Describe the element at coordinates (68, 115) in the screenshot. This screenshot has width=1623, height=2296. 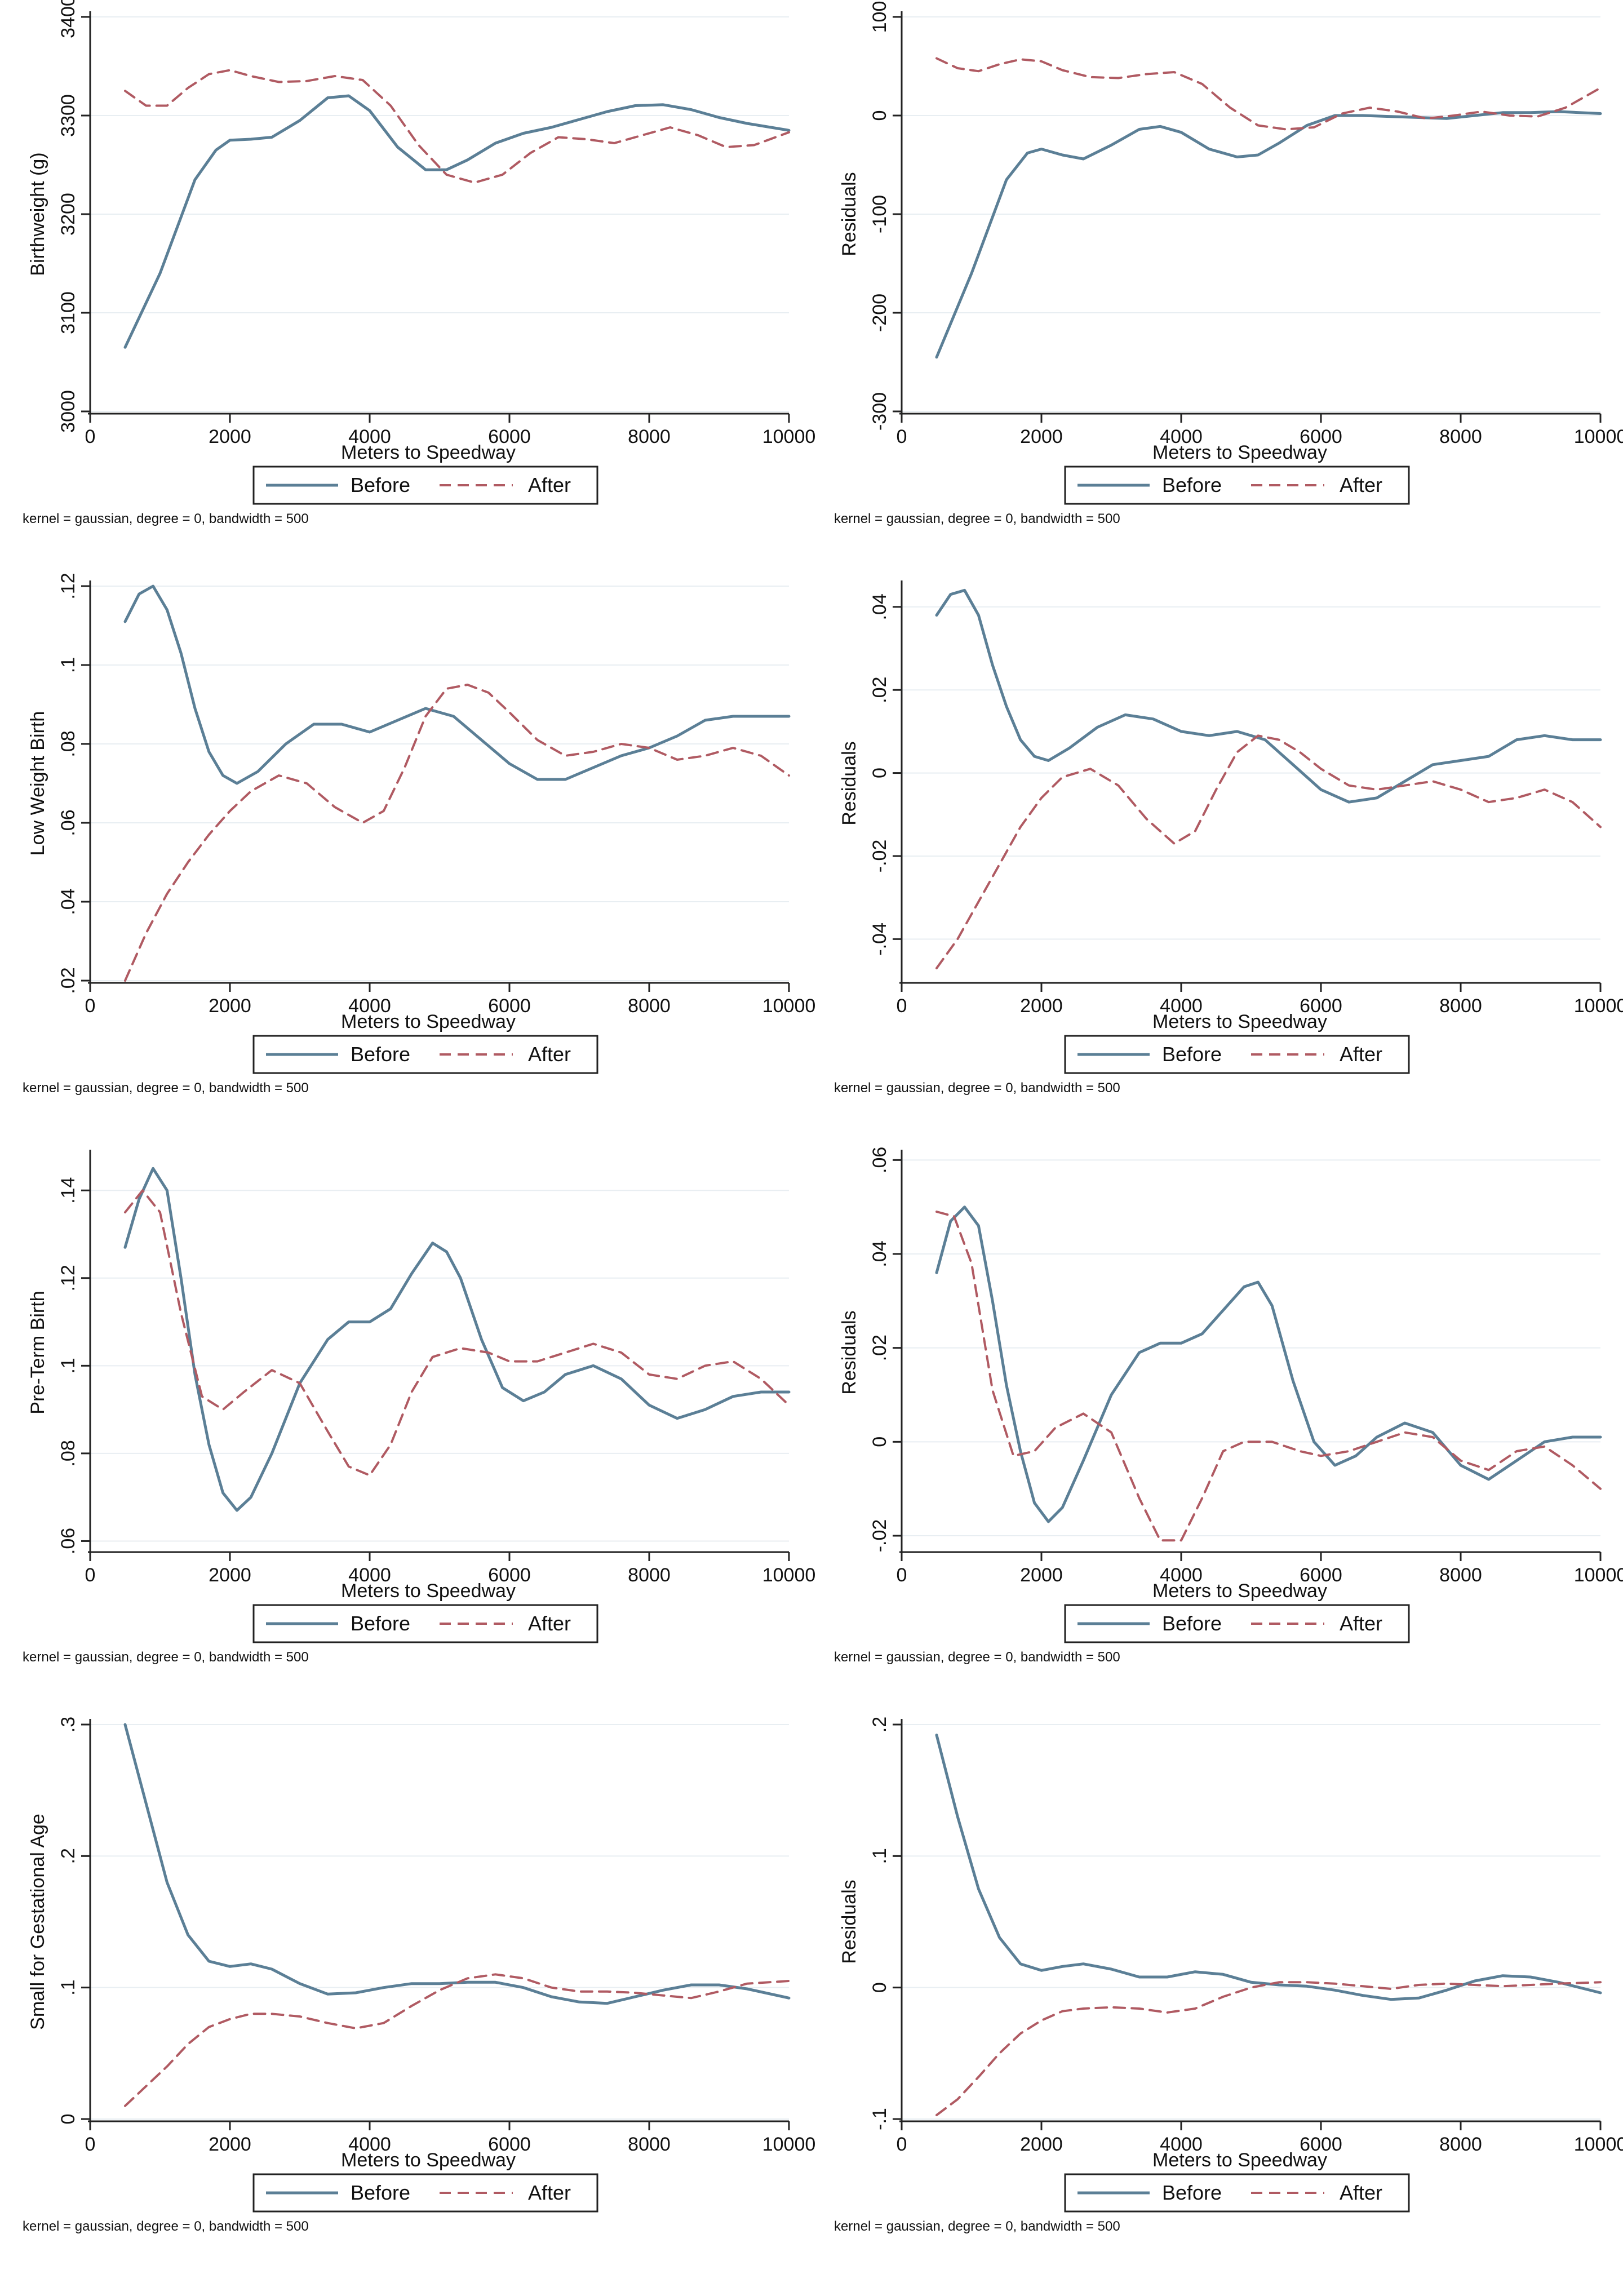
I see `y-tick-label: 3300` at that location.